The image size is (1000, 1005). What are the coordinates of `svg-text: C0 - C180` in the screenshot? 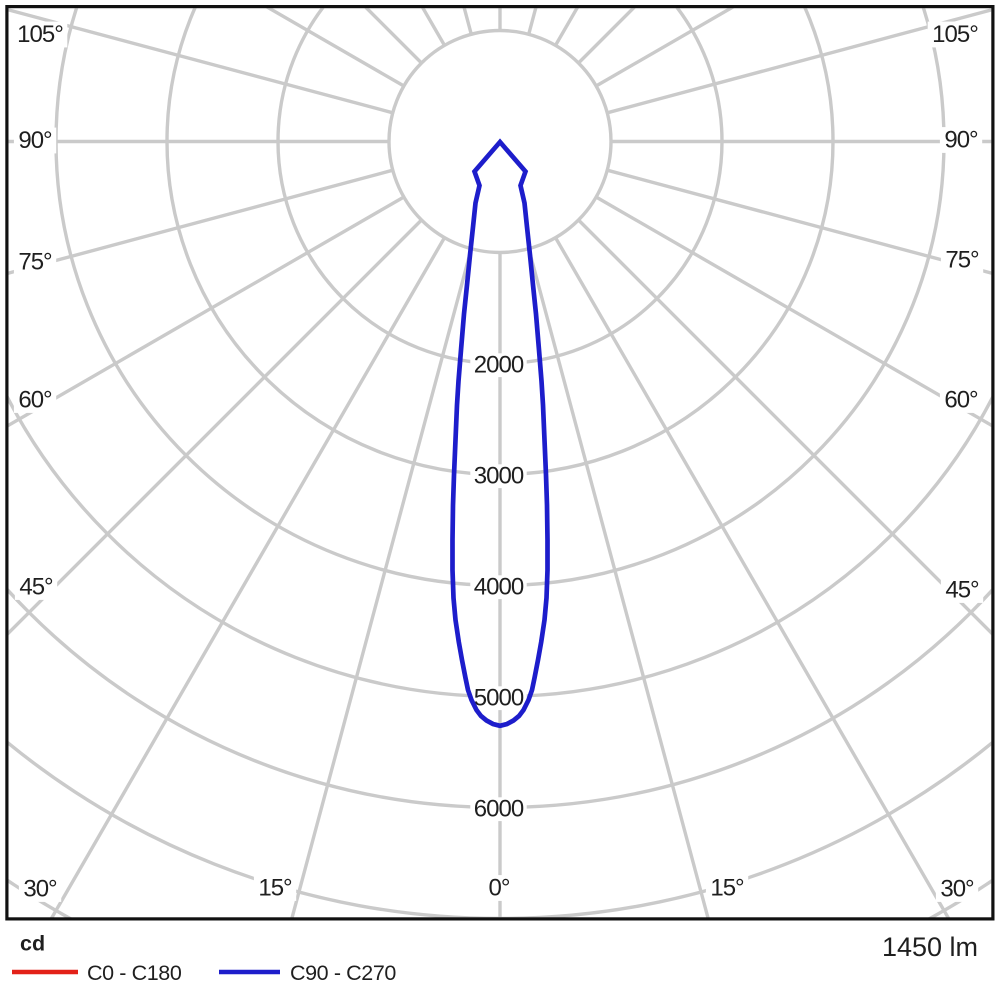 It's located at (134, 973).